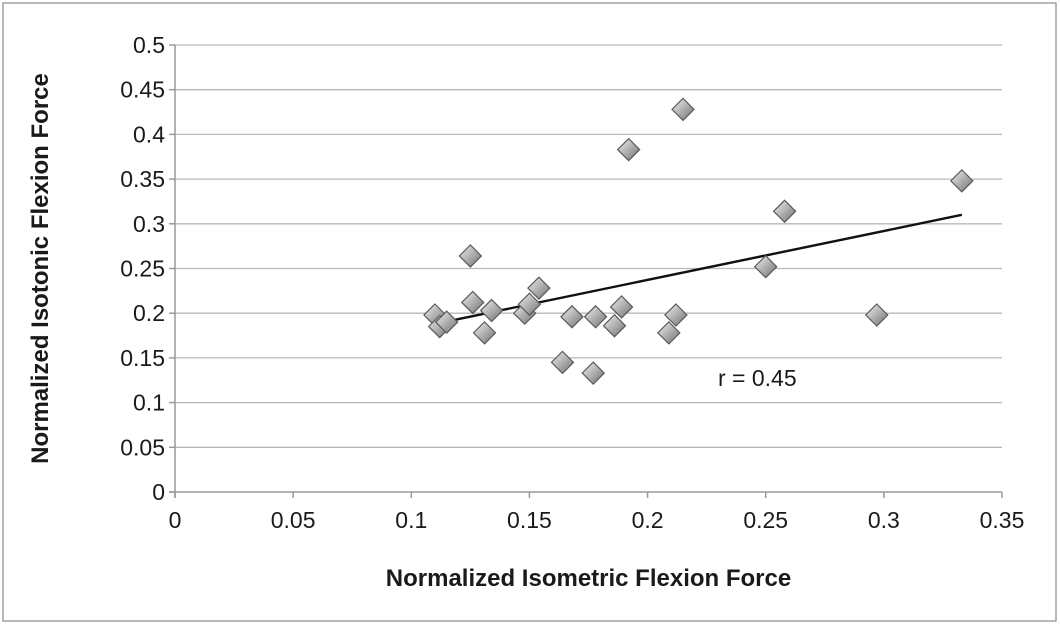 The image size is (1060, 626). What do you see at coordinates (884, 520) in the screenshot?
I see `x-tick-label: 0.3` at bounding box center [884, 520].